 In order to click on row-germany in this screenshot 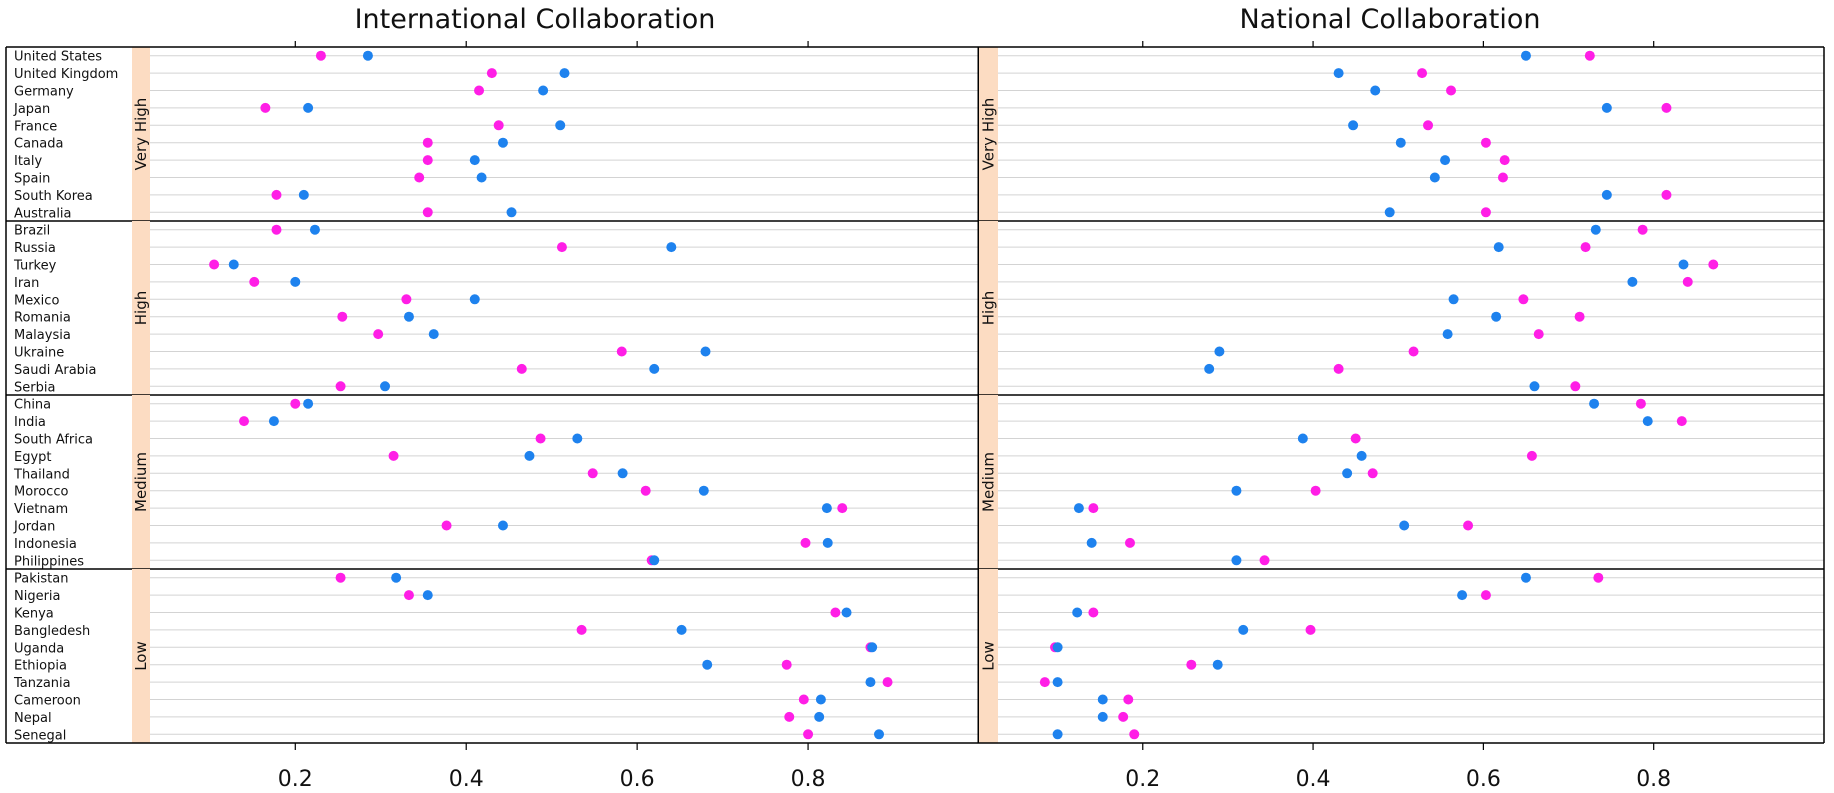, I will do `click(1411, 90)`.